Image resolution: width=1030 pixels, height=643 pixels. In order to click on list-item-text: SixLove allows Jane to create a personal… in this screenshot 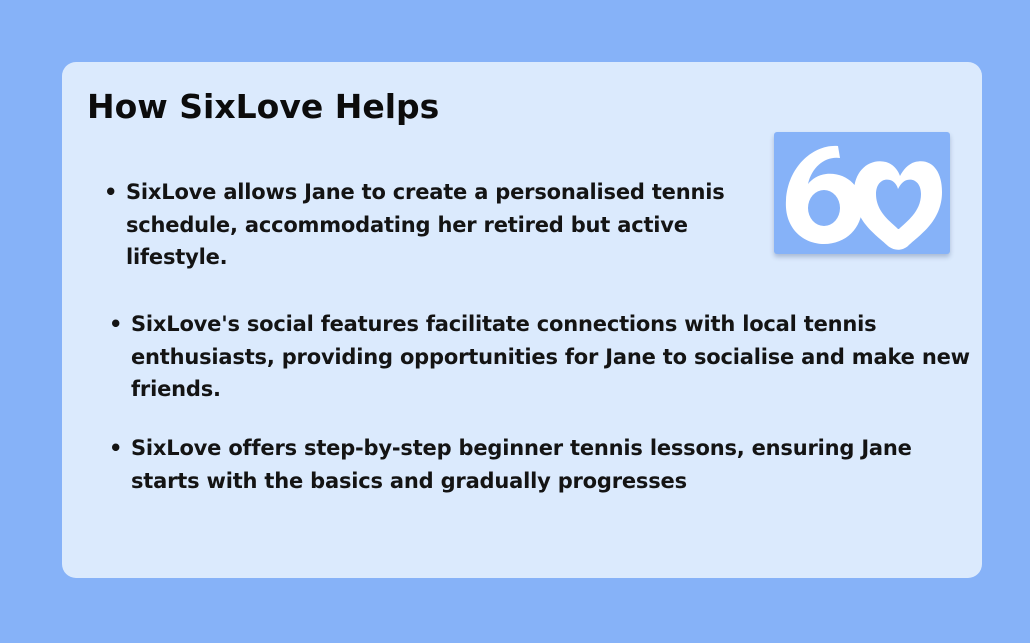, I will do `click(425, 224)`.